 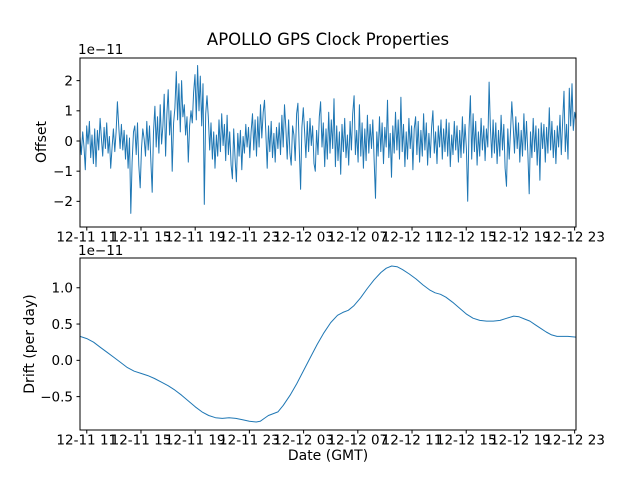 What do you see at coordinates (328, 39) in the screenshot?
I see `chart-title: APOLLO GPS Clock Properties` at bounding box center [328, 39].